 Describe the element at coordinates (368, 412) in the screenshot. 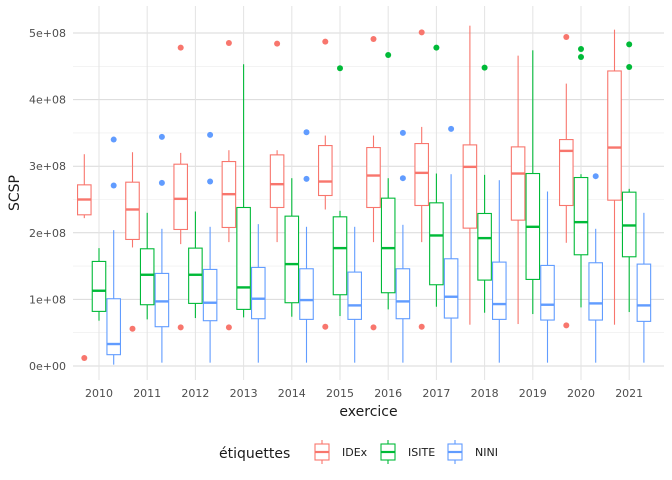

I see `x-axis-title: exercice` at that location.